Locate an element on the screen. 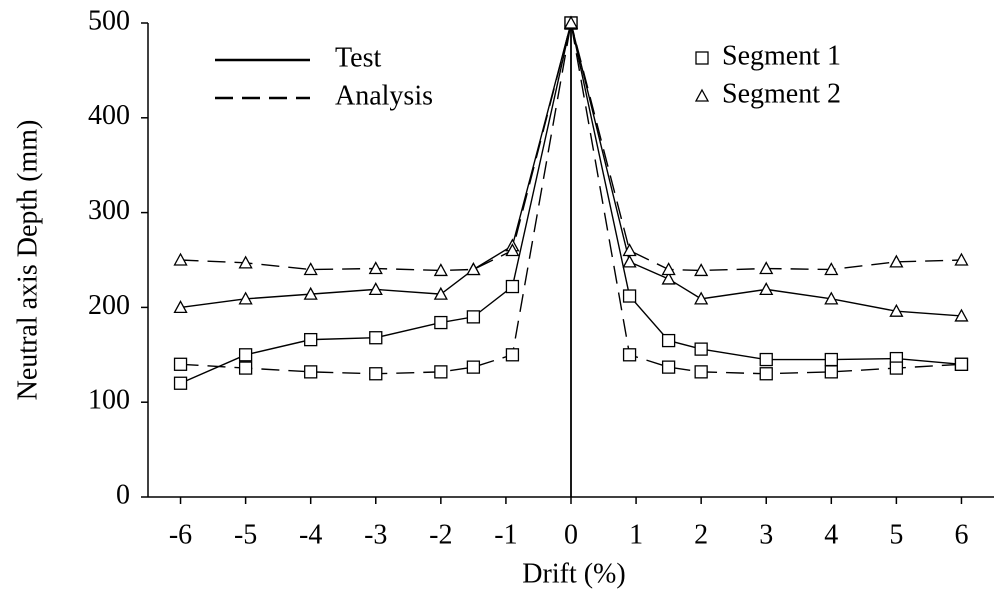 The width and height of the screenshot is (995, 592). y-tick-label: 400 is located at coordinates (109, 115).